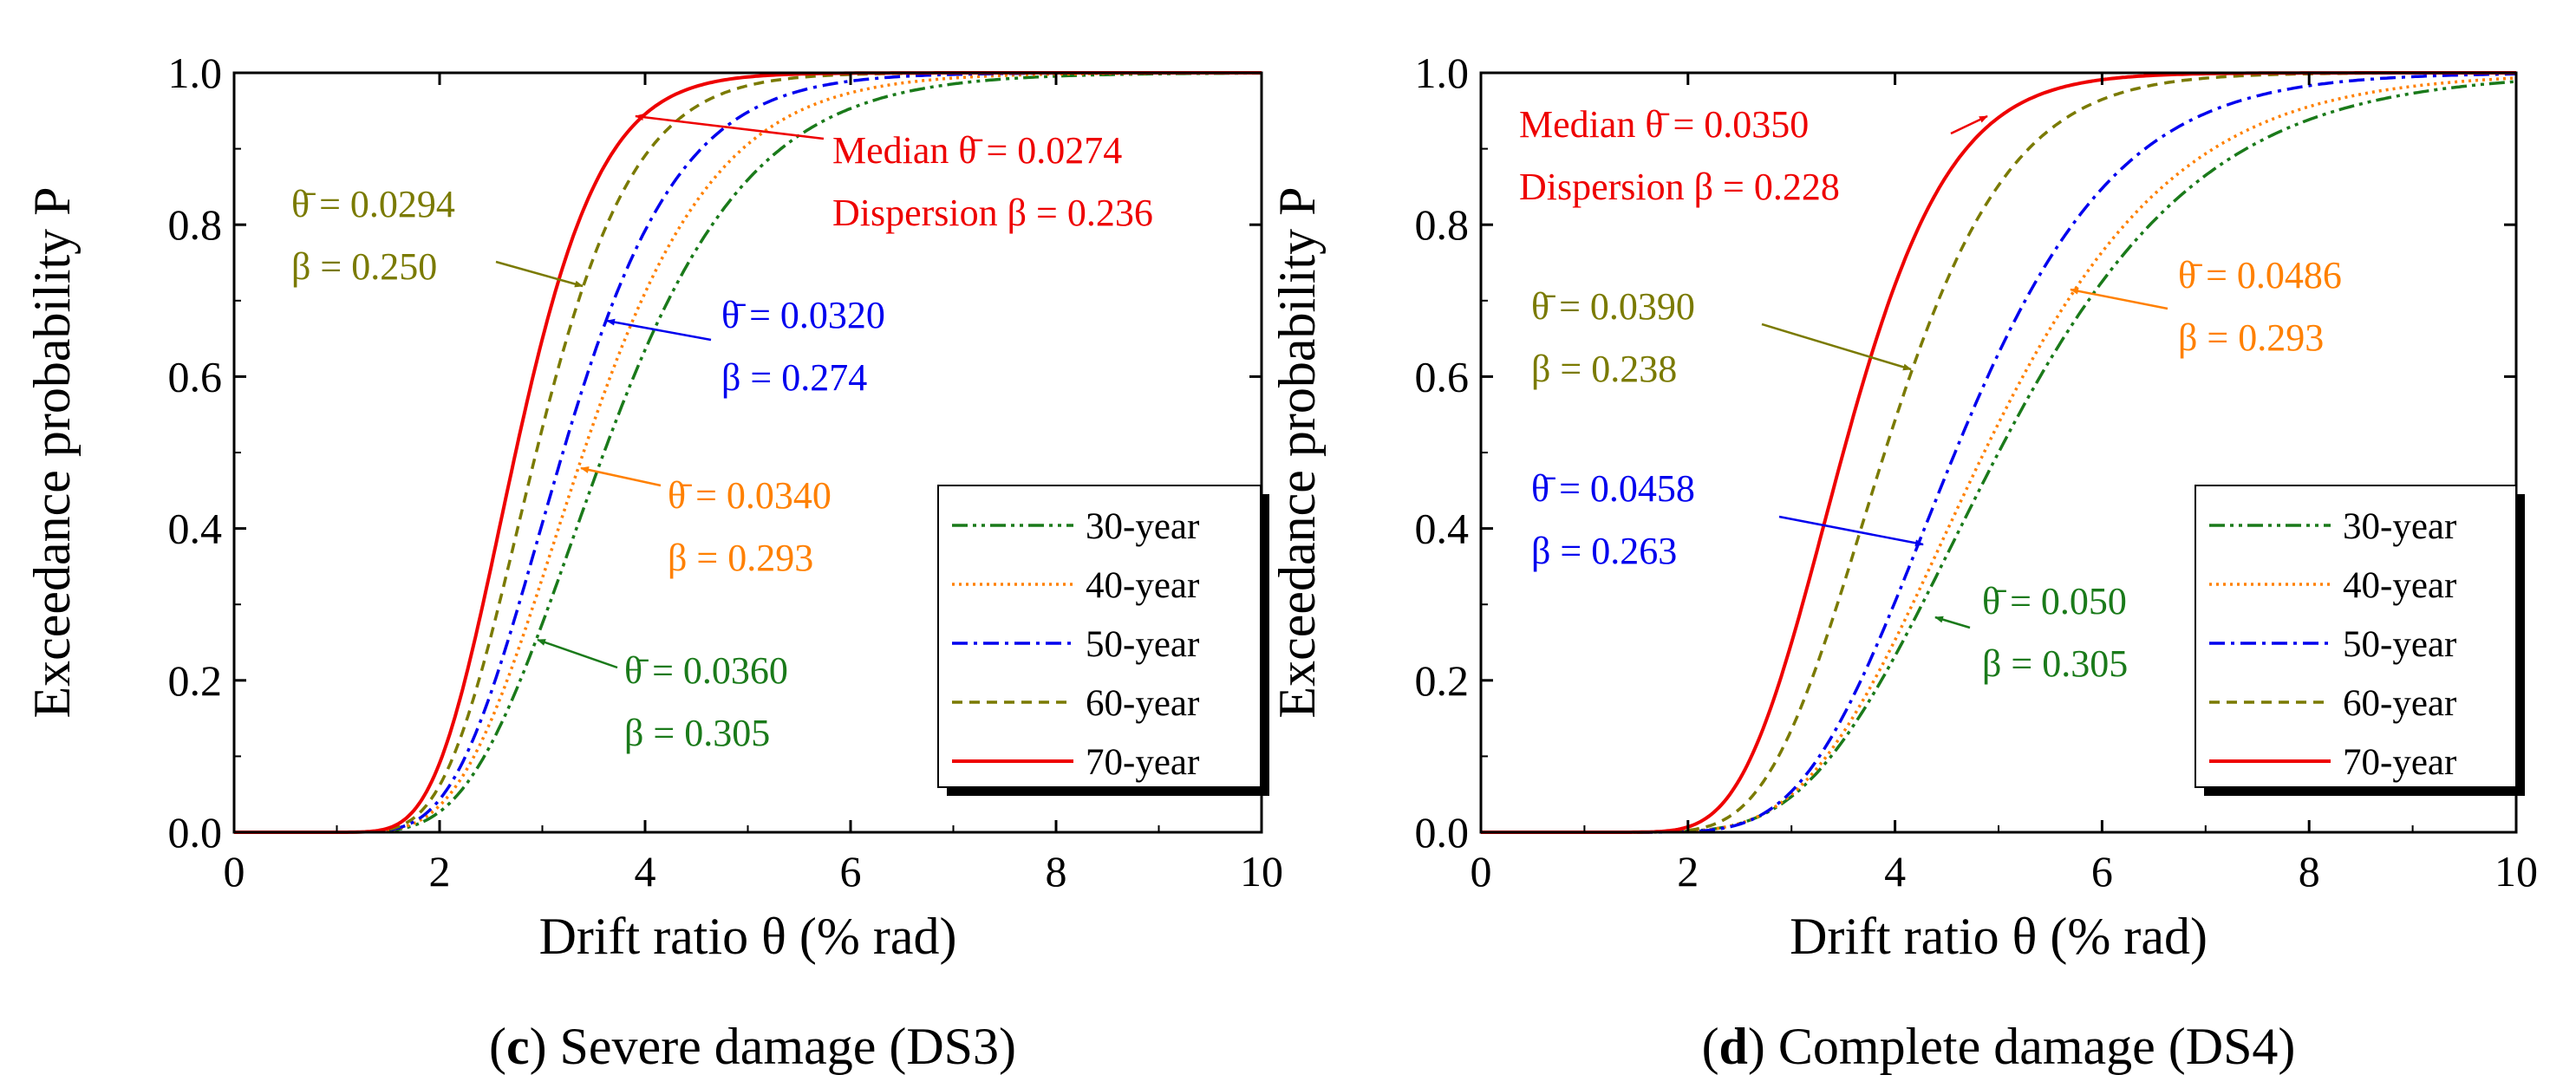 The image size is (2576, 1088). Describe the element at coordinates (1664, 124) in the screenshot. I see `annotation-text: Median θ̄ = 0.0350` at that location.